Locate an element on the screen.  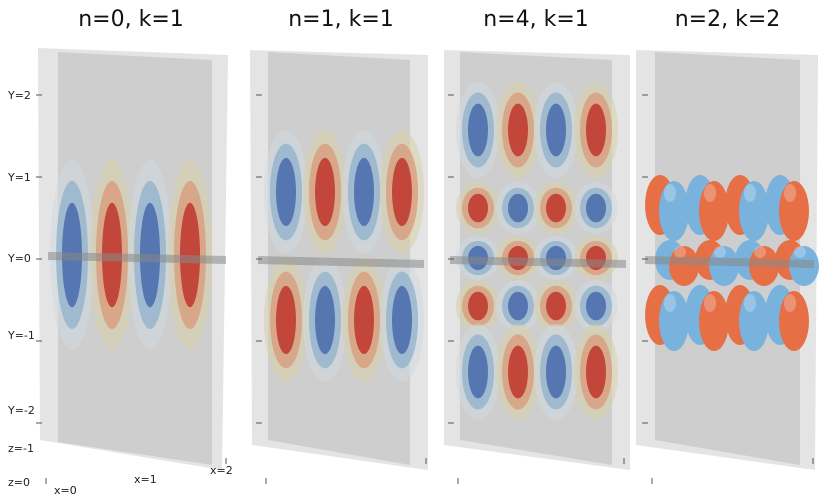
z-axis-label: z=-1 is located at coordinates (21, 448).